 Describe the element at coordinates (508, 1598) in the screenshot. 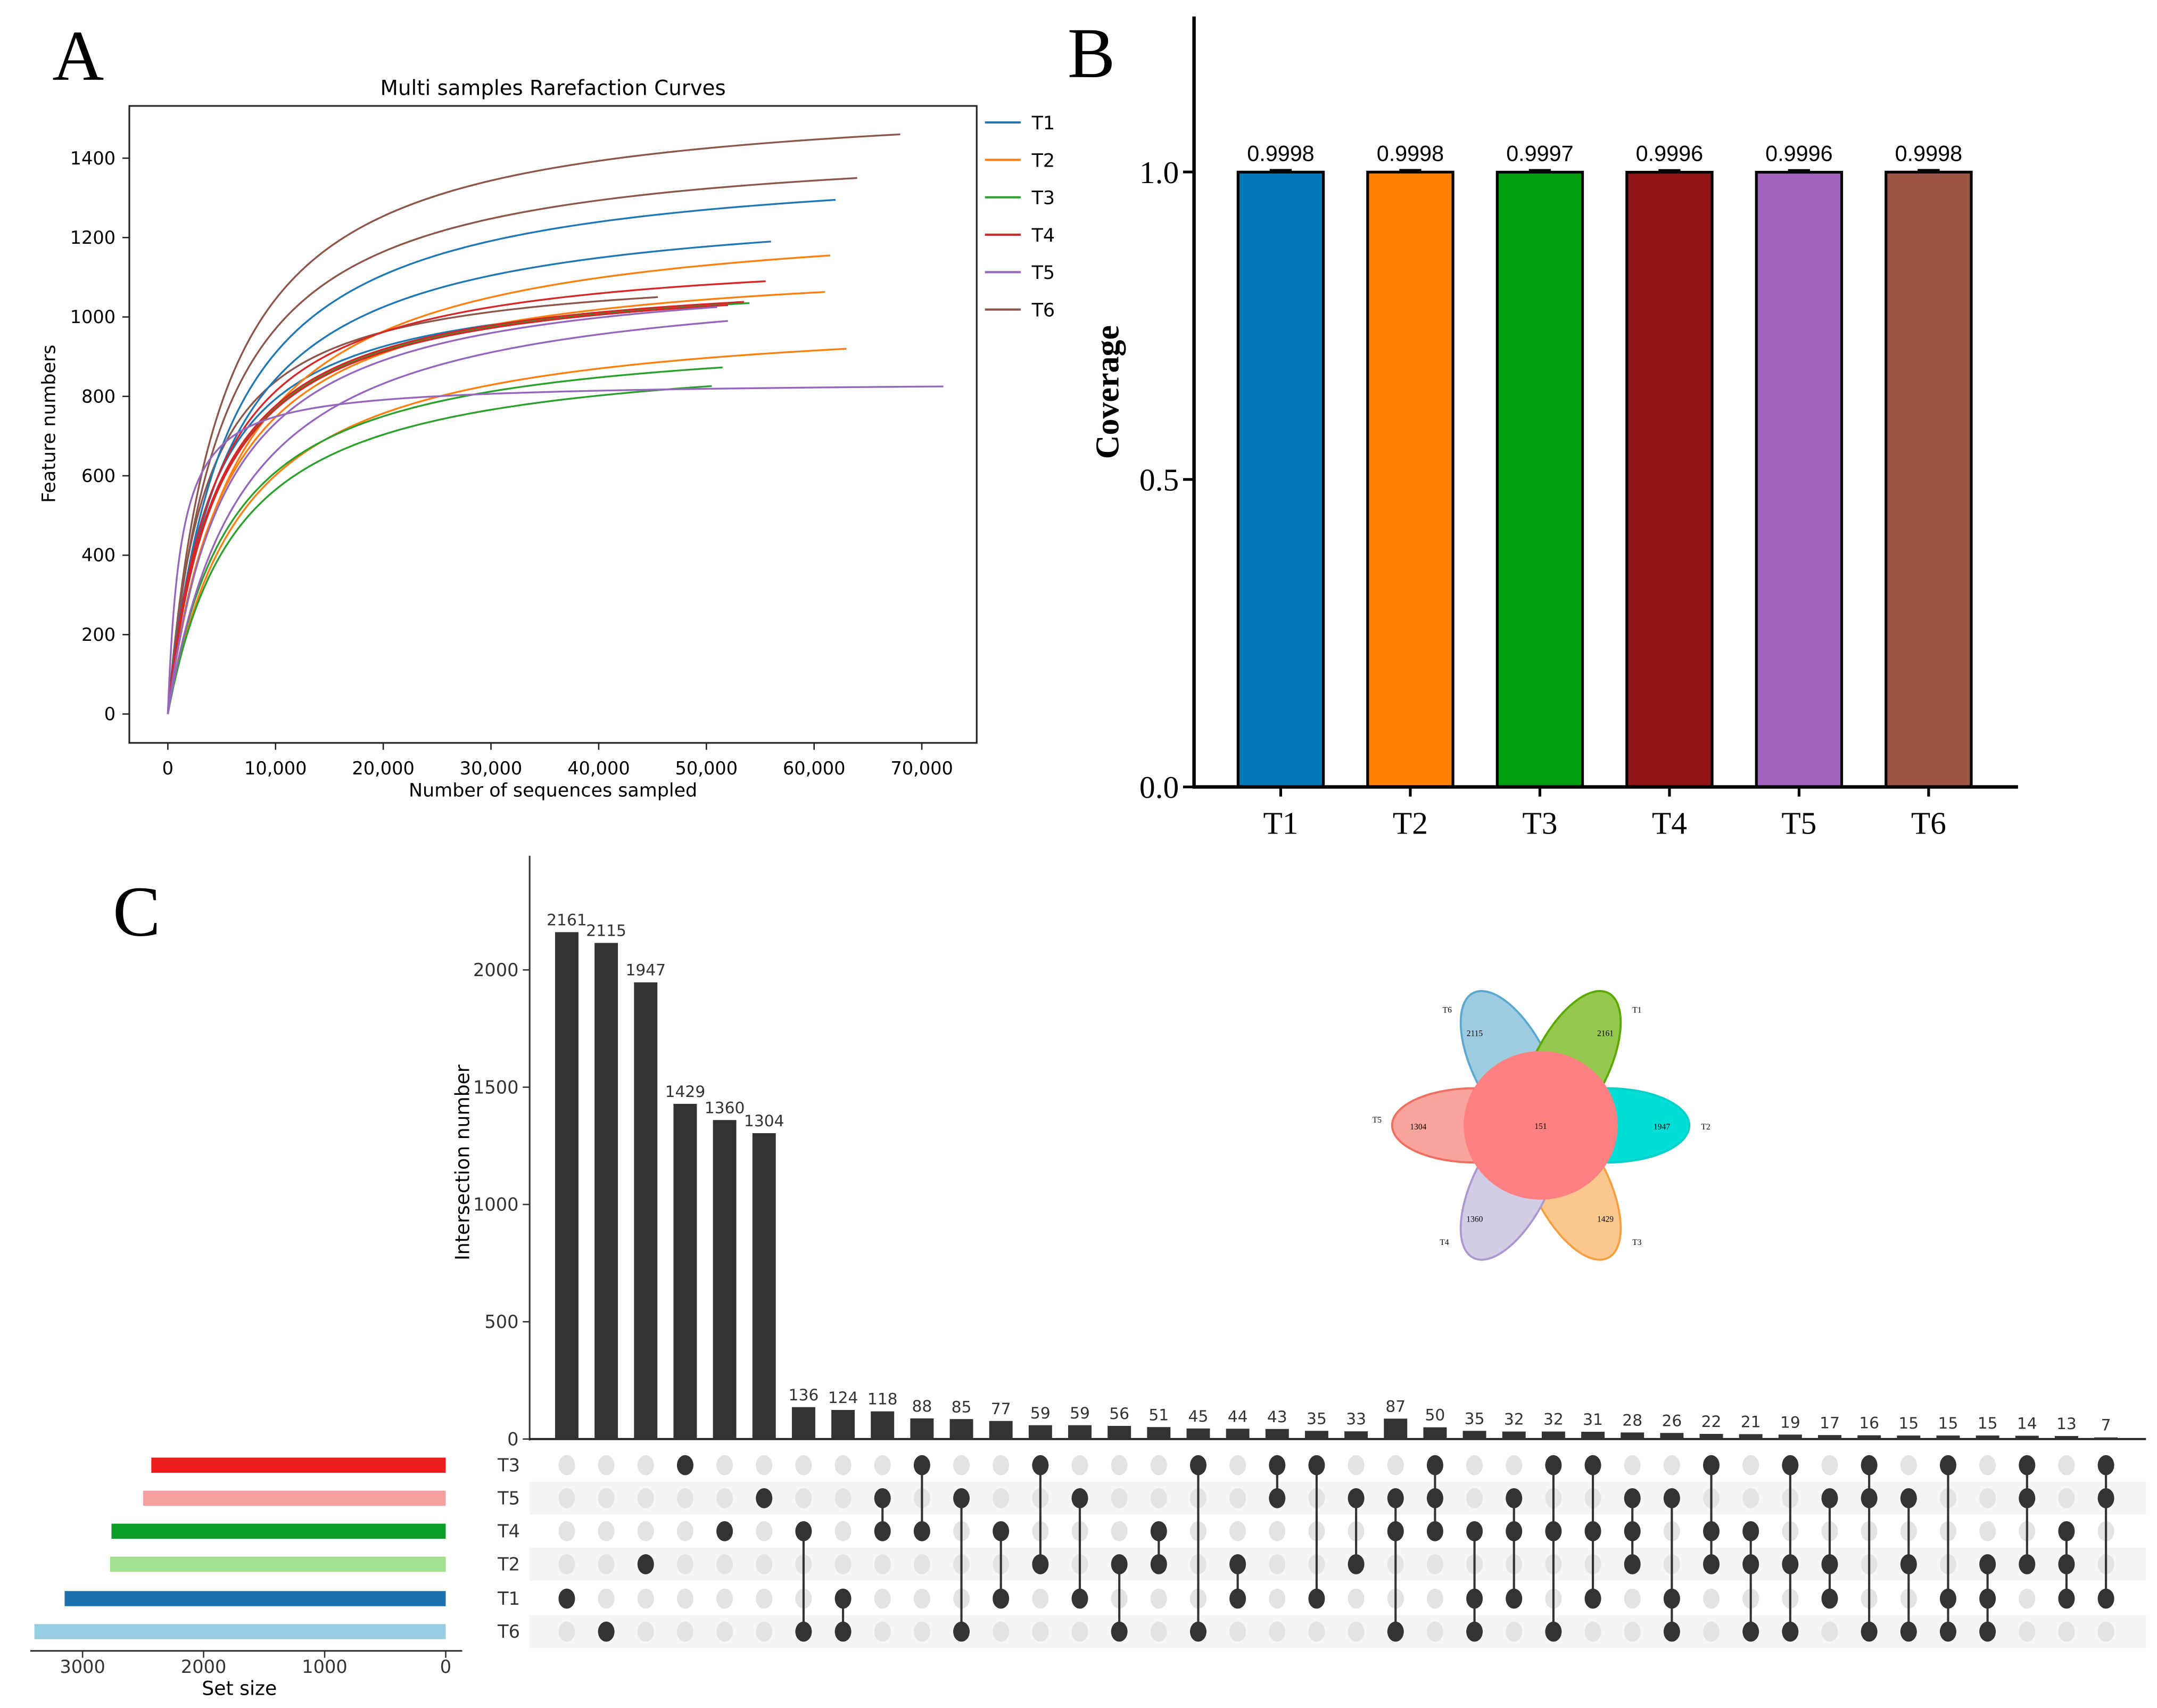

I see `matrix-row-label-t1: T1` at that location.